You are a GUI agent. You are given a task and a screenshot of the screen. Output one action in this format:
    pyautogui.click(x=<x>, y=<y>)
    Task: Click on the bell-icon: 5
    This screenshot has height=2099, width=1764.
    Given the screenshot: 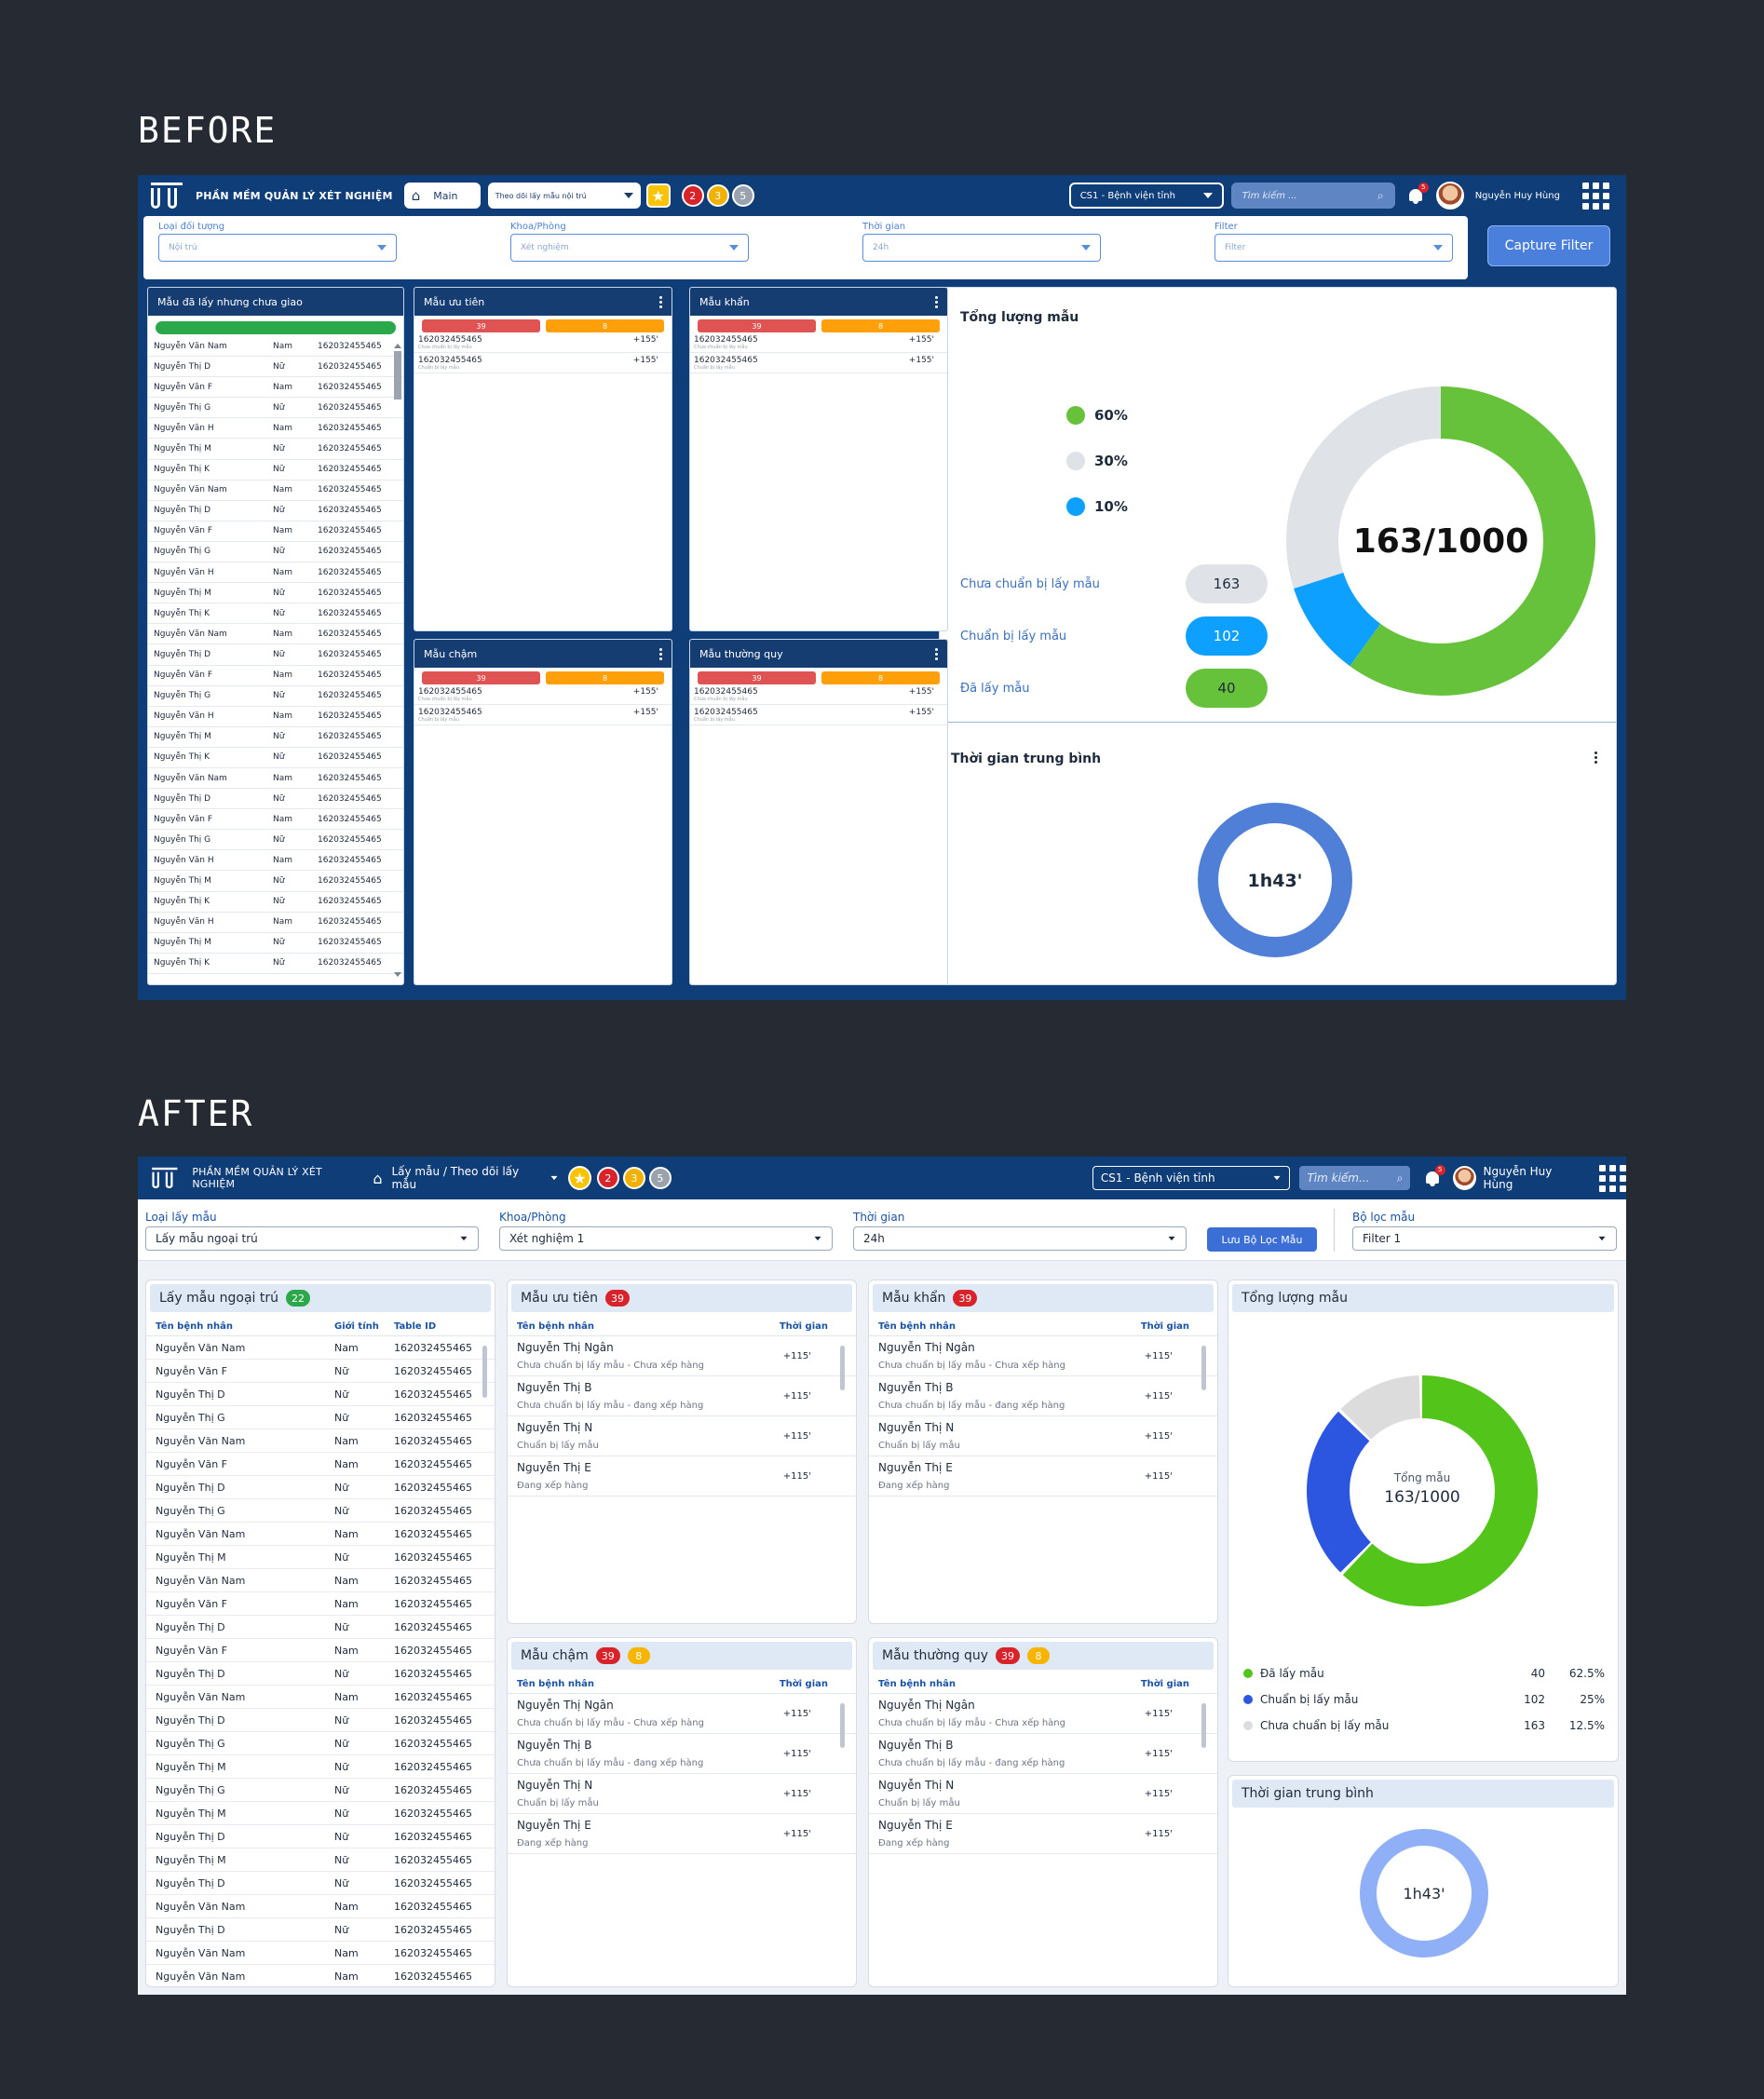 What is the action you would take?
    pyautogui.click(x=1417, y=194)
    